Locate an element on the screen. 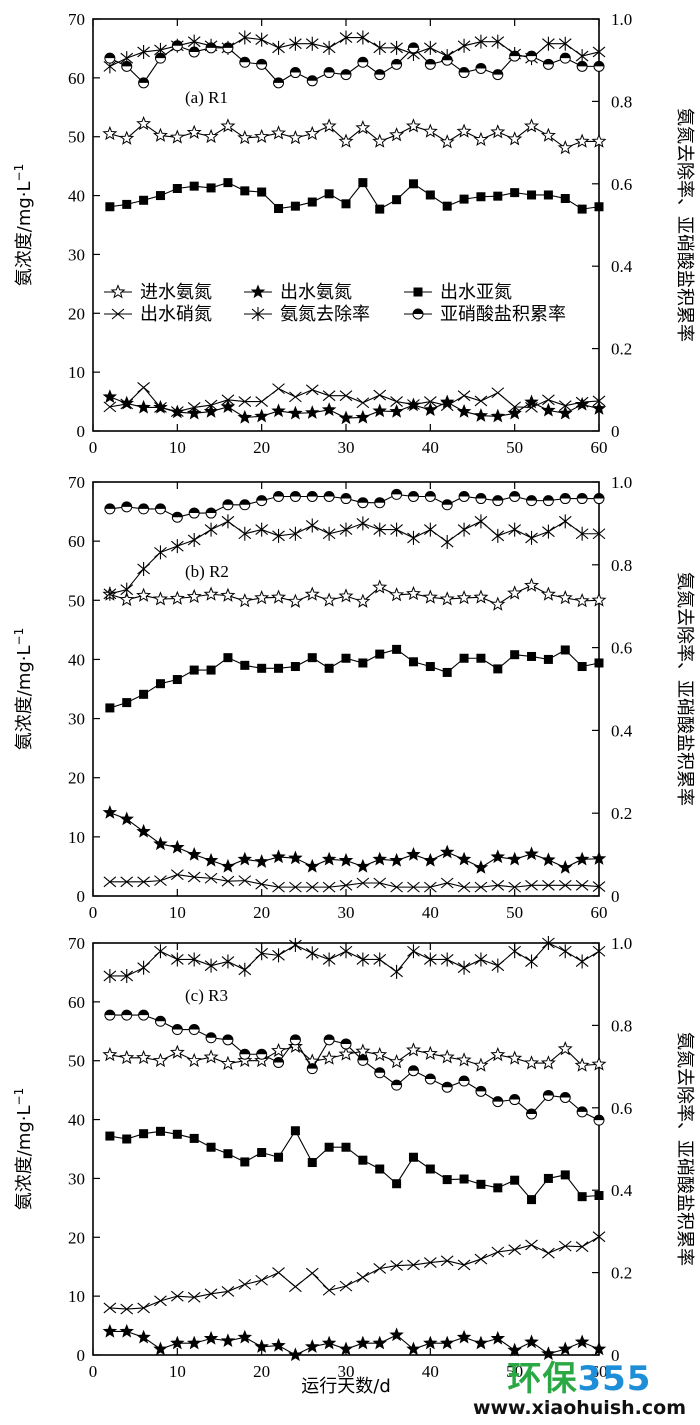  y-right-tick-label: 0 is located at coordinates (615, 431).